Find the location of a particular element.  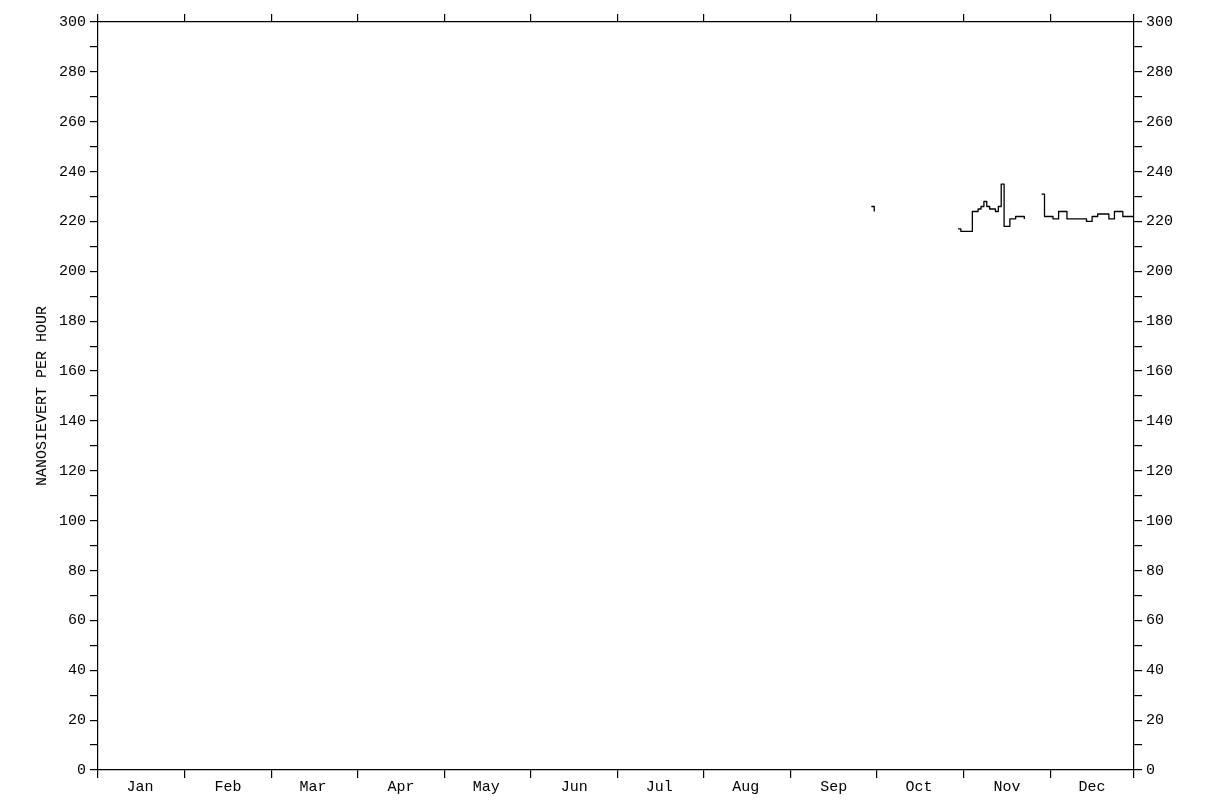

y-tick-label: 20 is located at coordinates (76, 721).